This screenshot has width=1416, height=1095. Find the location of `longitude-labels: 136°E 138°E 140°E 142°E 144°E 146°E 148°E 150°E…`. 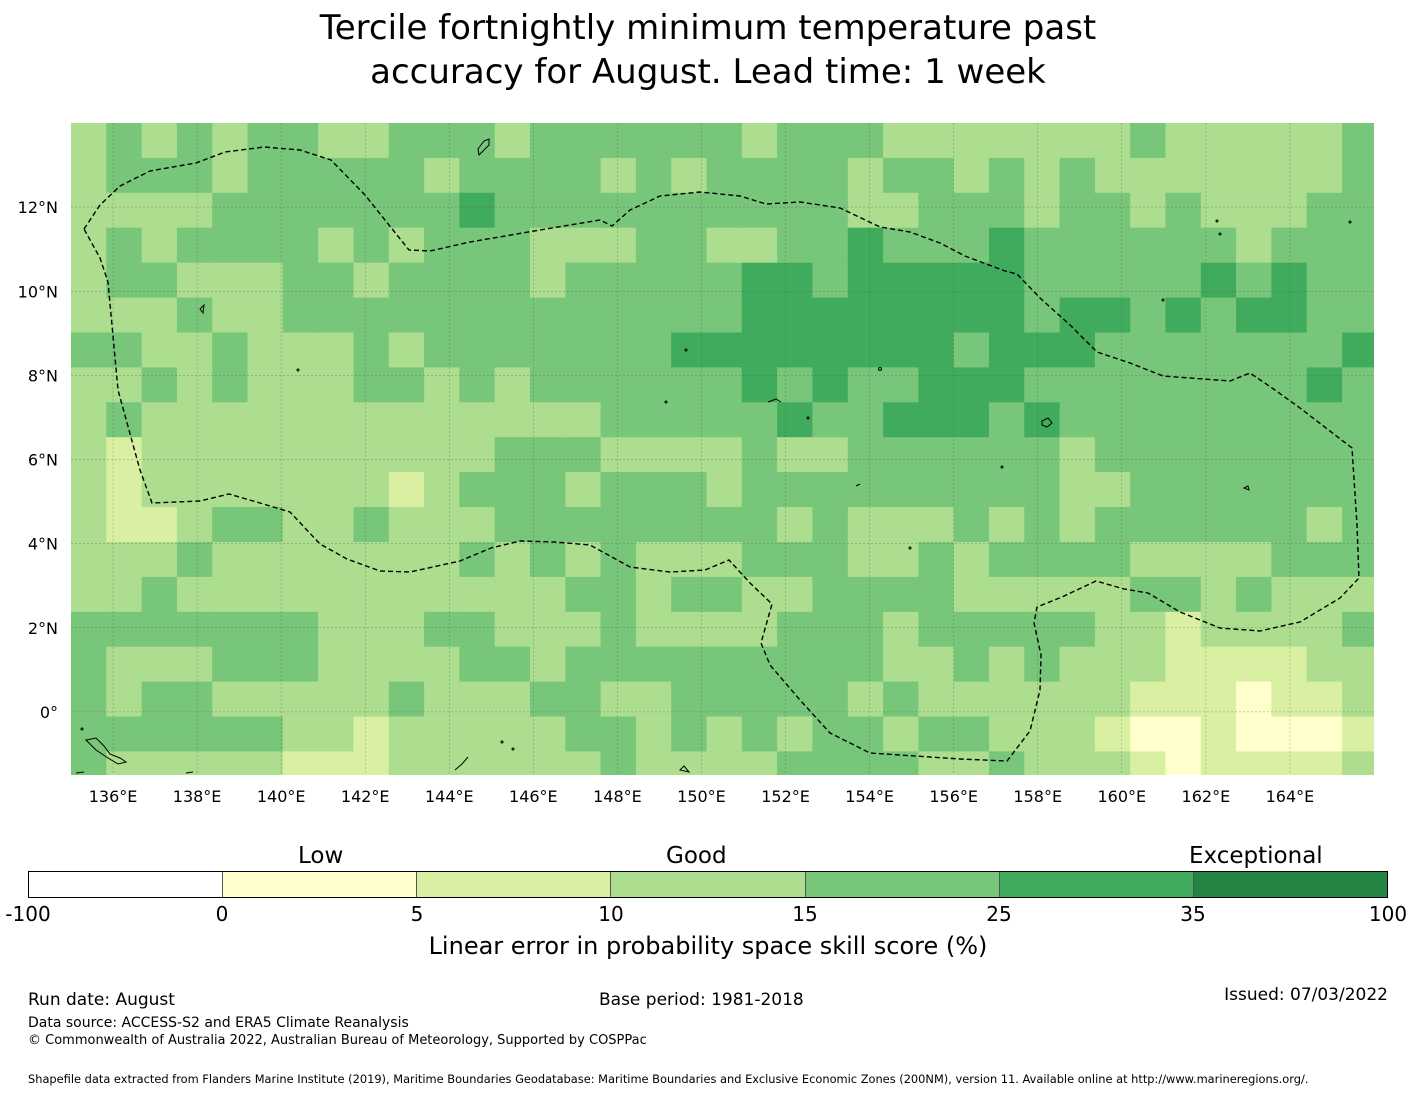

longitude-labels: 136°E 138°E 140°E 142°E 144°E 146°E 148°E 150°E… is located at coordinates (702, 796).